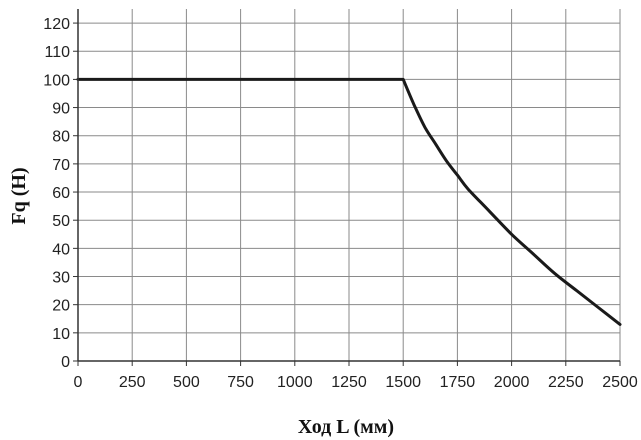  Describe the element at coordinates (512, 382) in the screenshot. I see `x-tick-label: 2000` at that location.